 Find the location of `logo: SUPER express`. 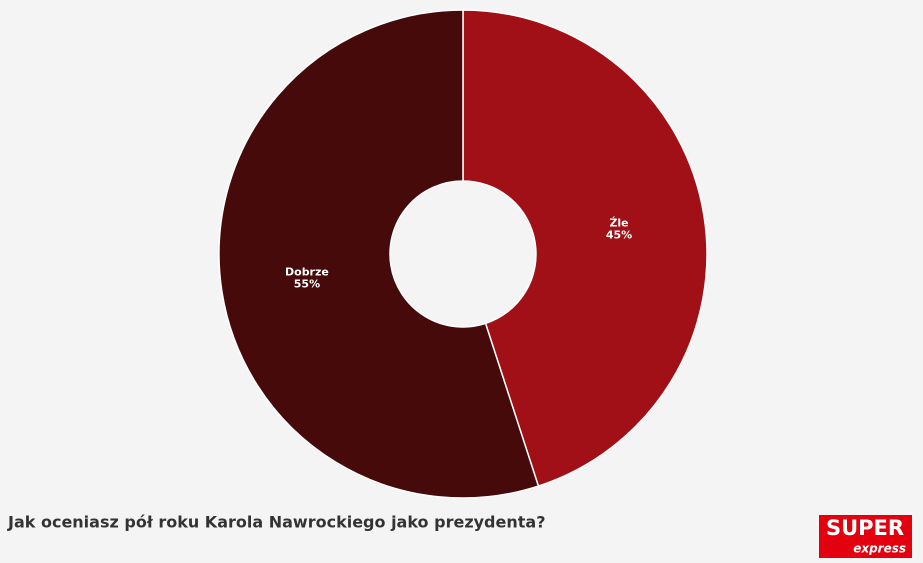

logo: SUPER express is located at coordinates (865, 536).